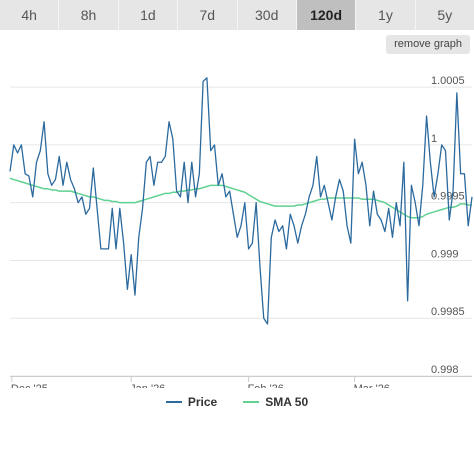 The image size is (474, 455). What do you see at coordinates (372, 385) in the screenshot?
I see `x-tick-label: Mar '26` at bounding box center [372, 385].